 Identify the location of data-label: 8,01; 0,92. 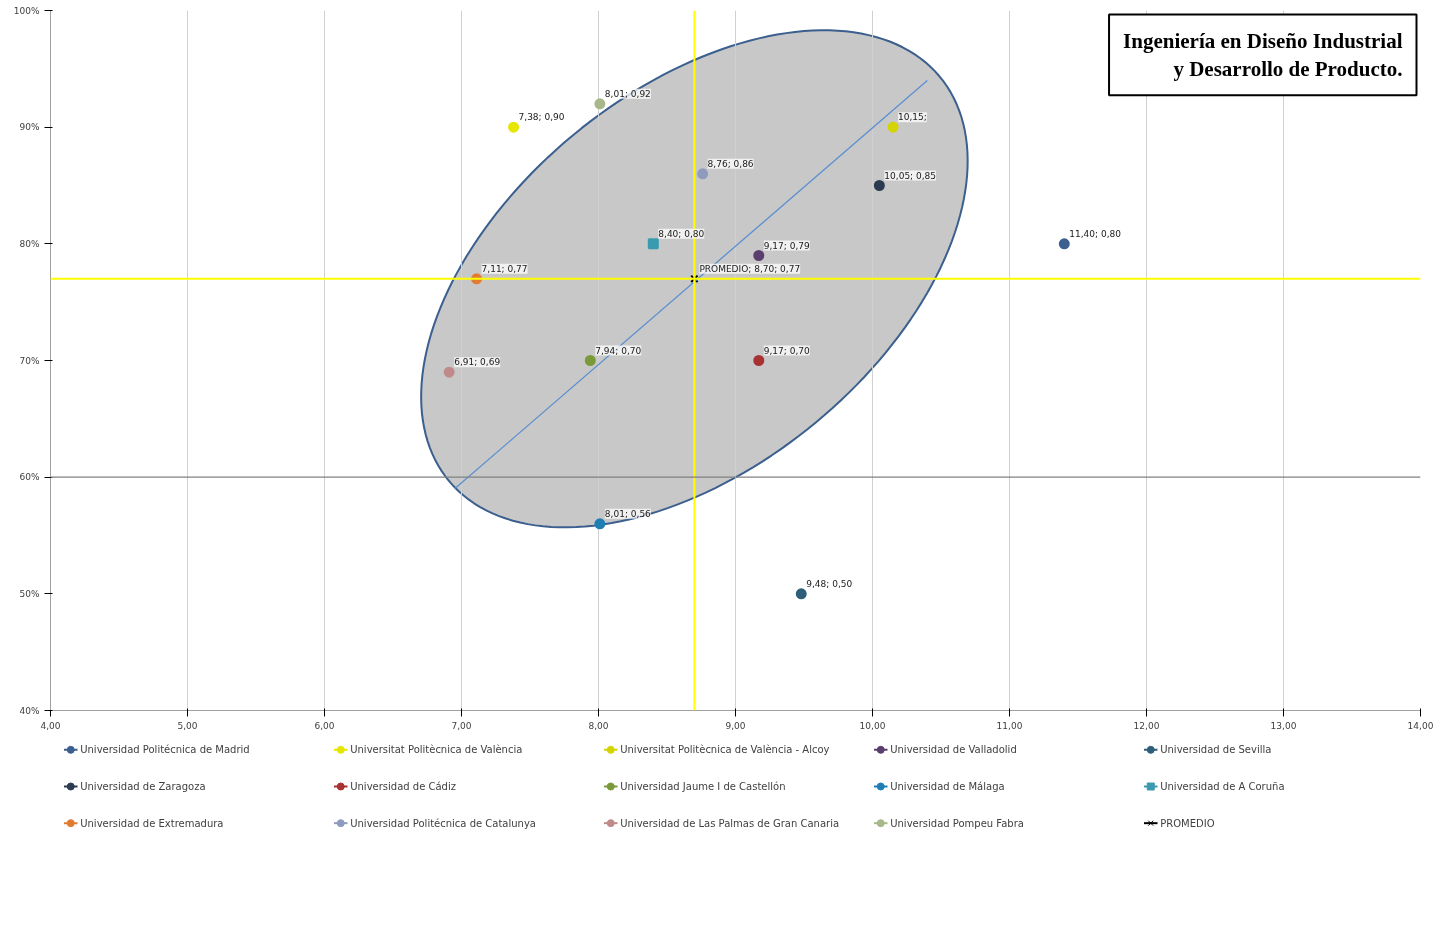
(627, 93).